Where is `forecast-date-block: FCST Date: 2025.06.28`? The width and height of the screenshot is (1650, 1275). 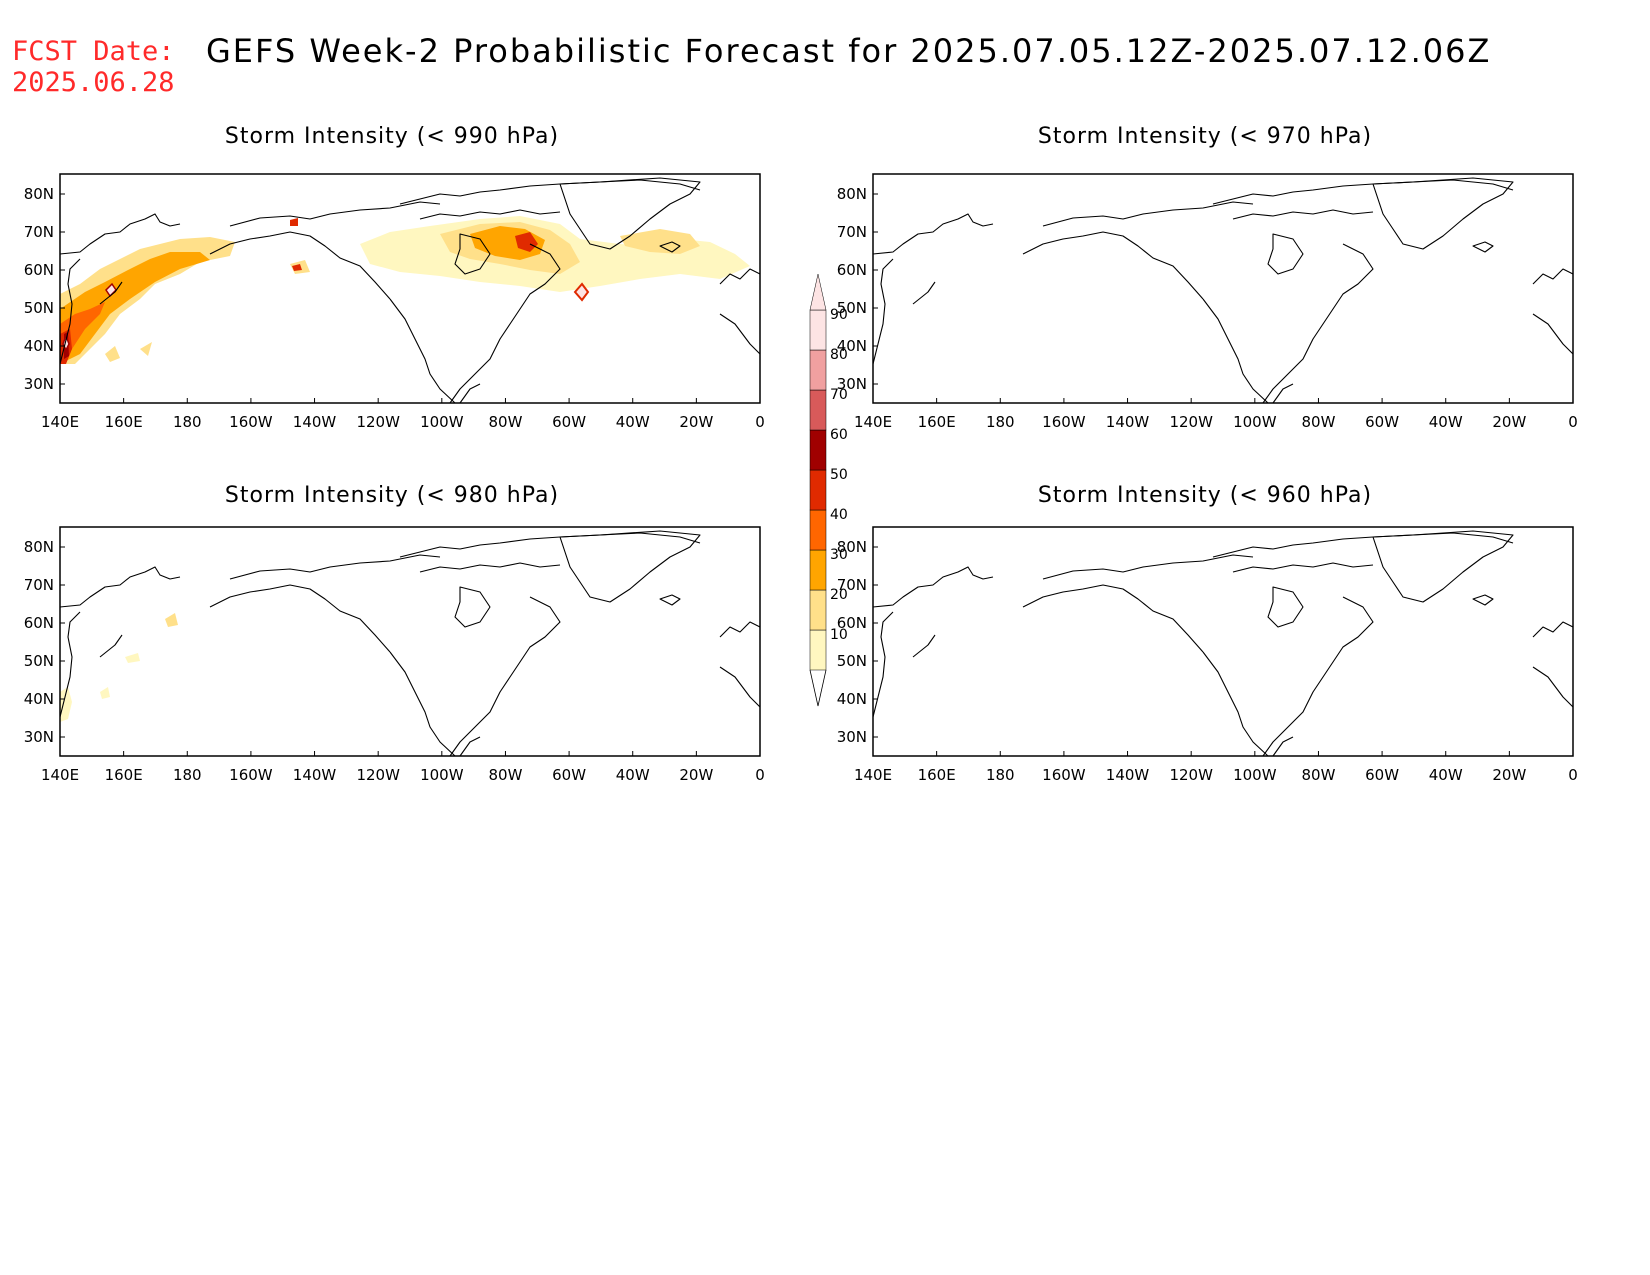 forecast-date-block: FCST Date: 2025.06.28 is located at coordinates (93, 67).